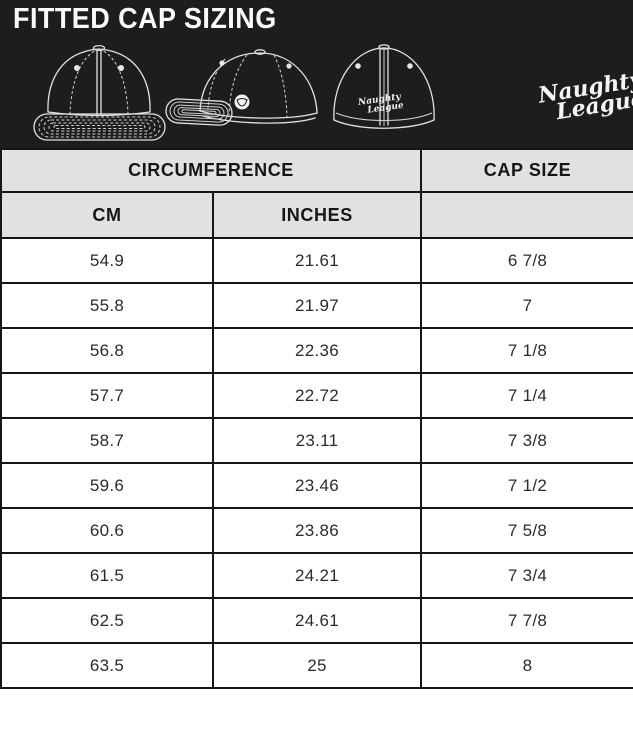  I want to click on table-row: 55.8 21.97 7, so click(316, 305).